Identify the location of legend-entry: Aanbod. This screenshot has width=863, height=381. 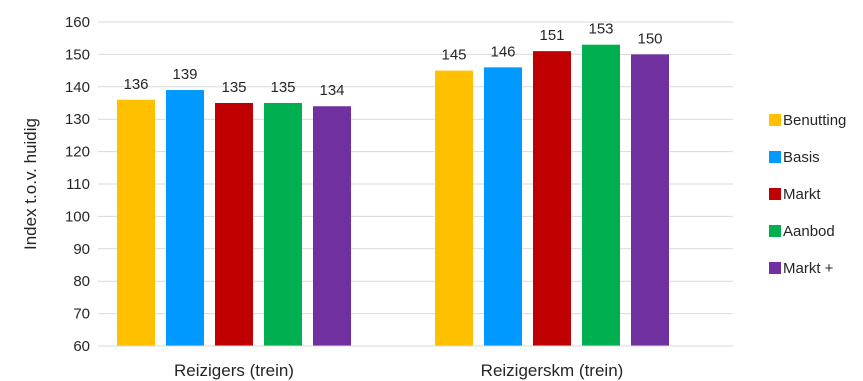
(809, 231).